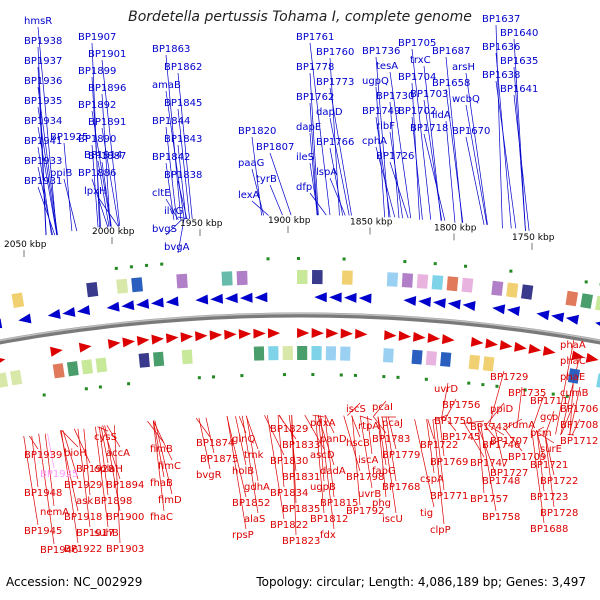  Describe the element at coordinates (323, 487) in the screenshot. I see `gene-label-bottom: ugpB` at that location.